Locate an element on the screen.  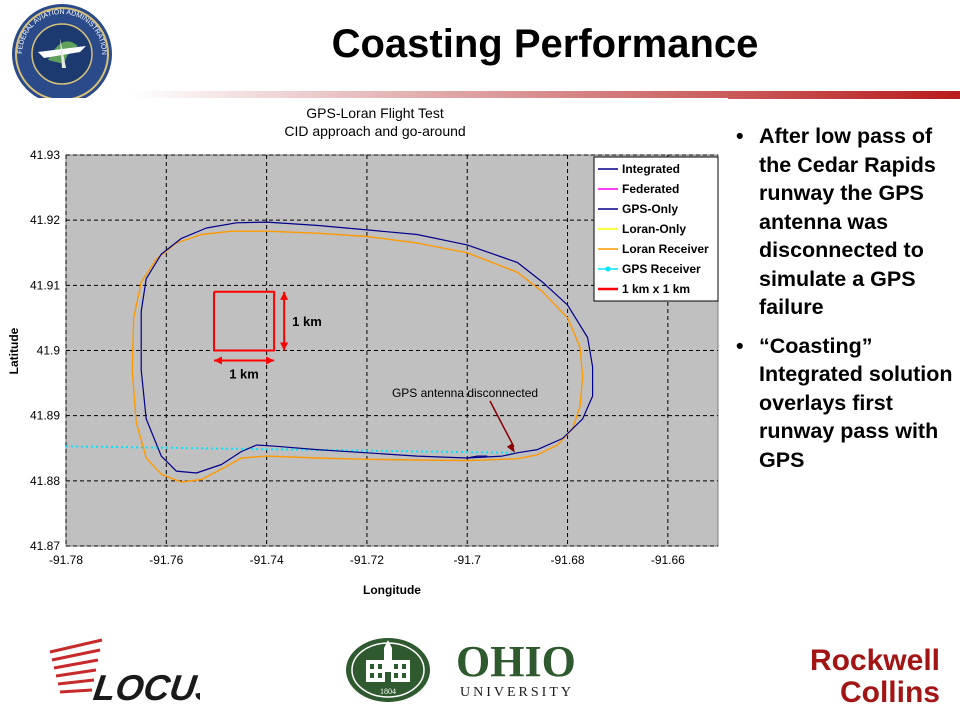
x-tick-label: -91.74 is located at coordinates (267, 560).